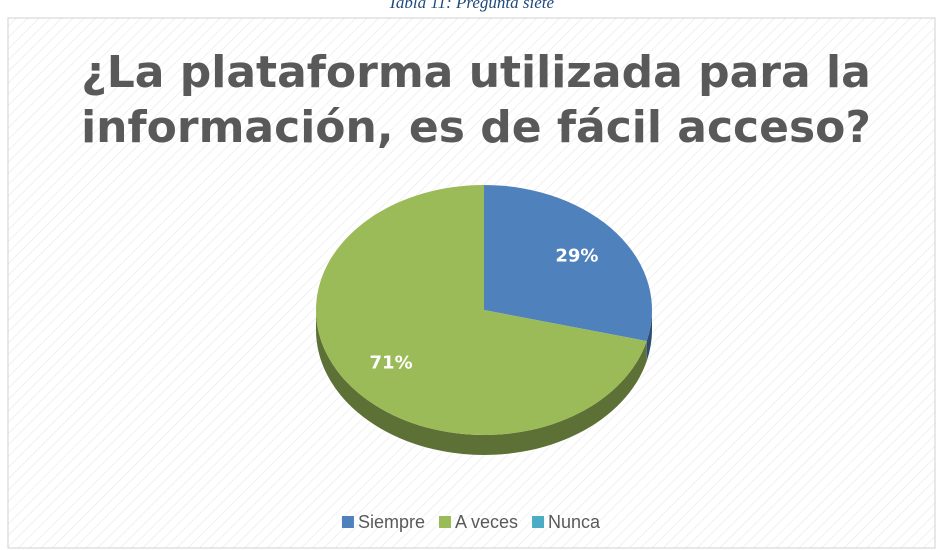  I want to click on chart-title: ¿La plataforma utilizada para la, so click(476, 72).